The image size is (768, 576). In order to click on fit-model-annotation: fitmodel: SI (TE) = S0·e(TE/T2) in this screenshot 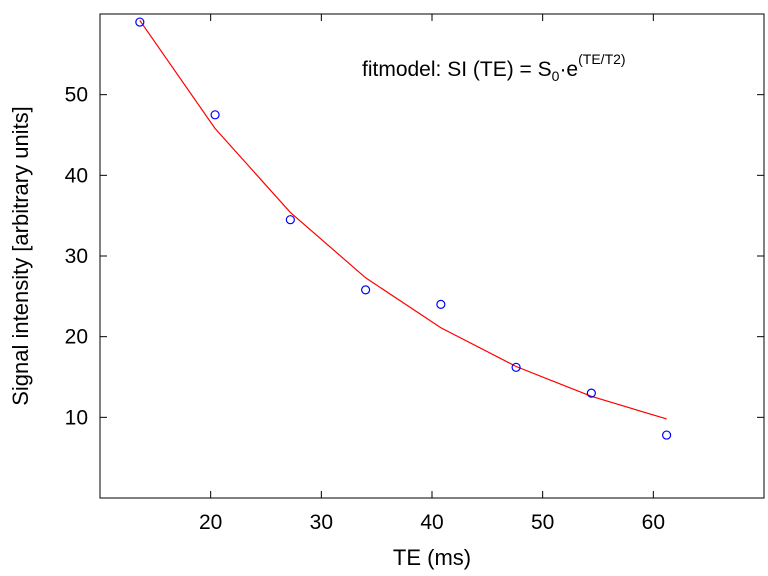, I will do `click(494, 67)`.